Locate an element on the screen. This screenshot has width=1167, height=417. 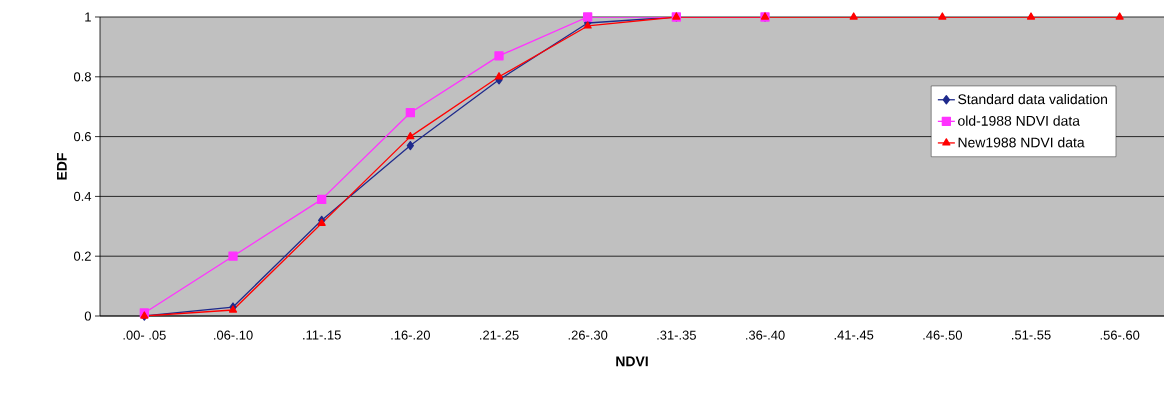
y-tick-label: 1 is located at coordinates (88, 17).